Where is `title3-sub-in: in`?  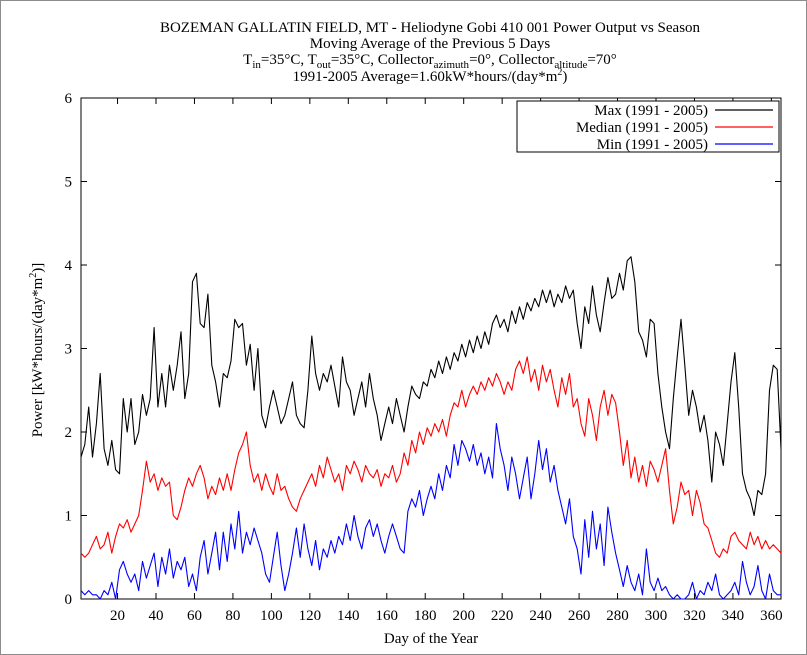 title3-sub-in: in is located at coordinates (256, 65).